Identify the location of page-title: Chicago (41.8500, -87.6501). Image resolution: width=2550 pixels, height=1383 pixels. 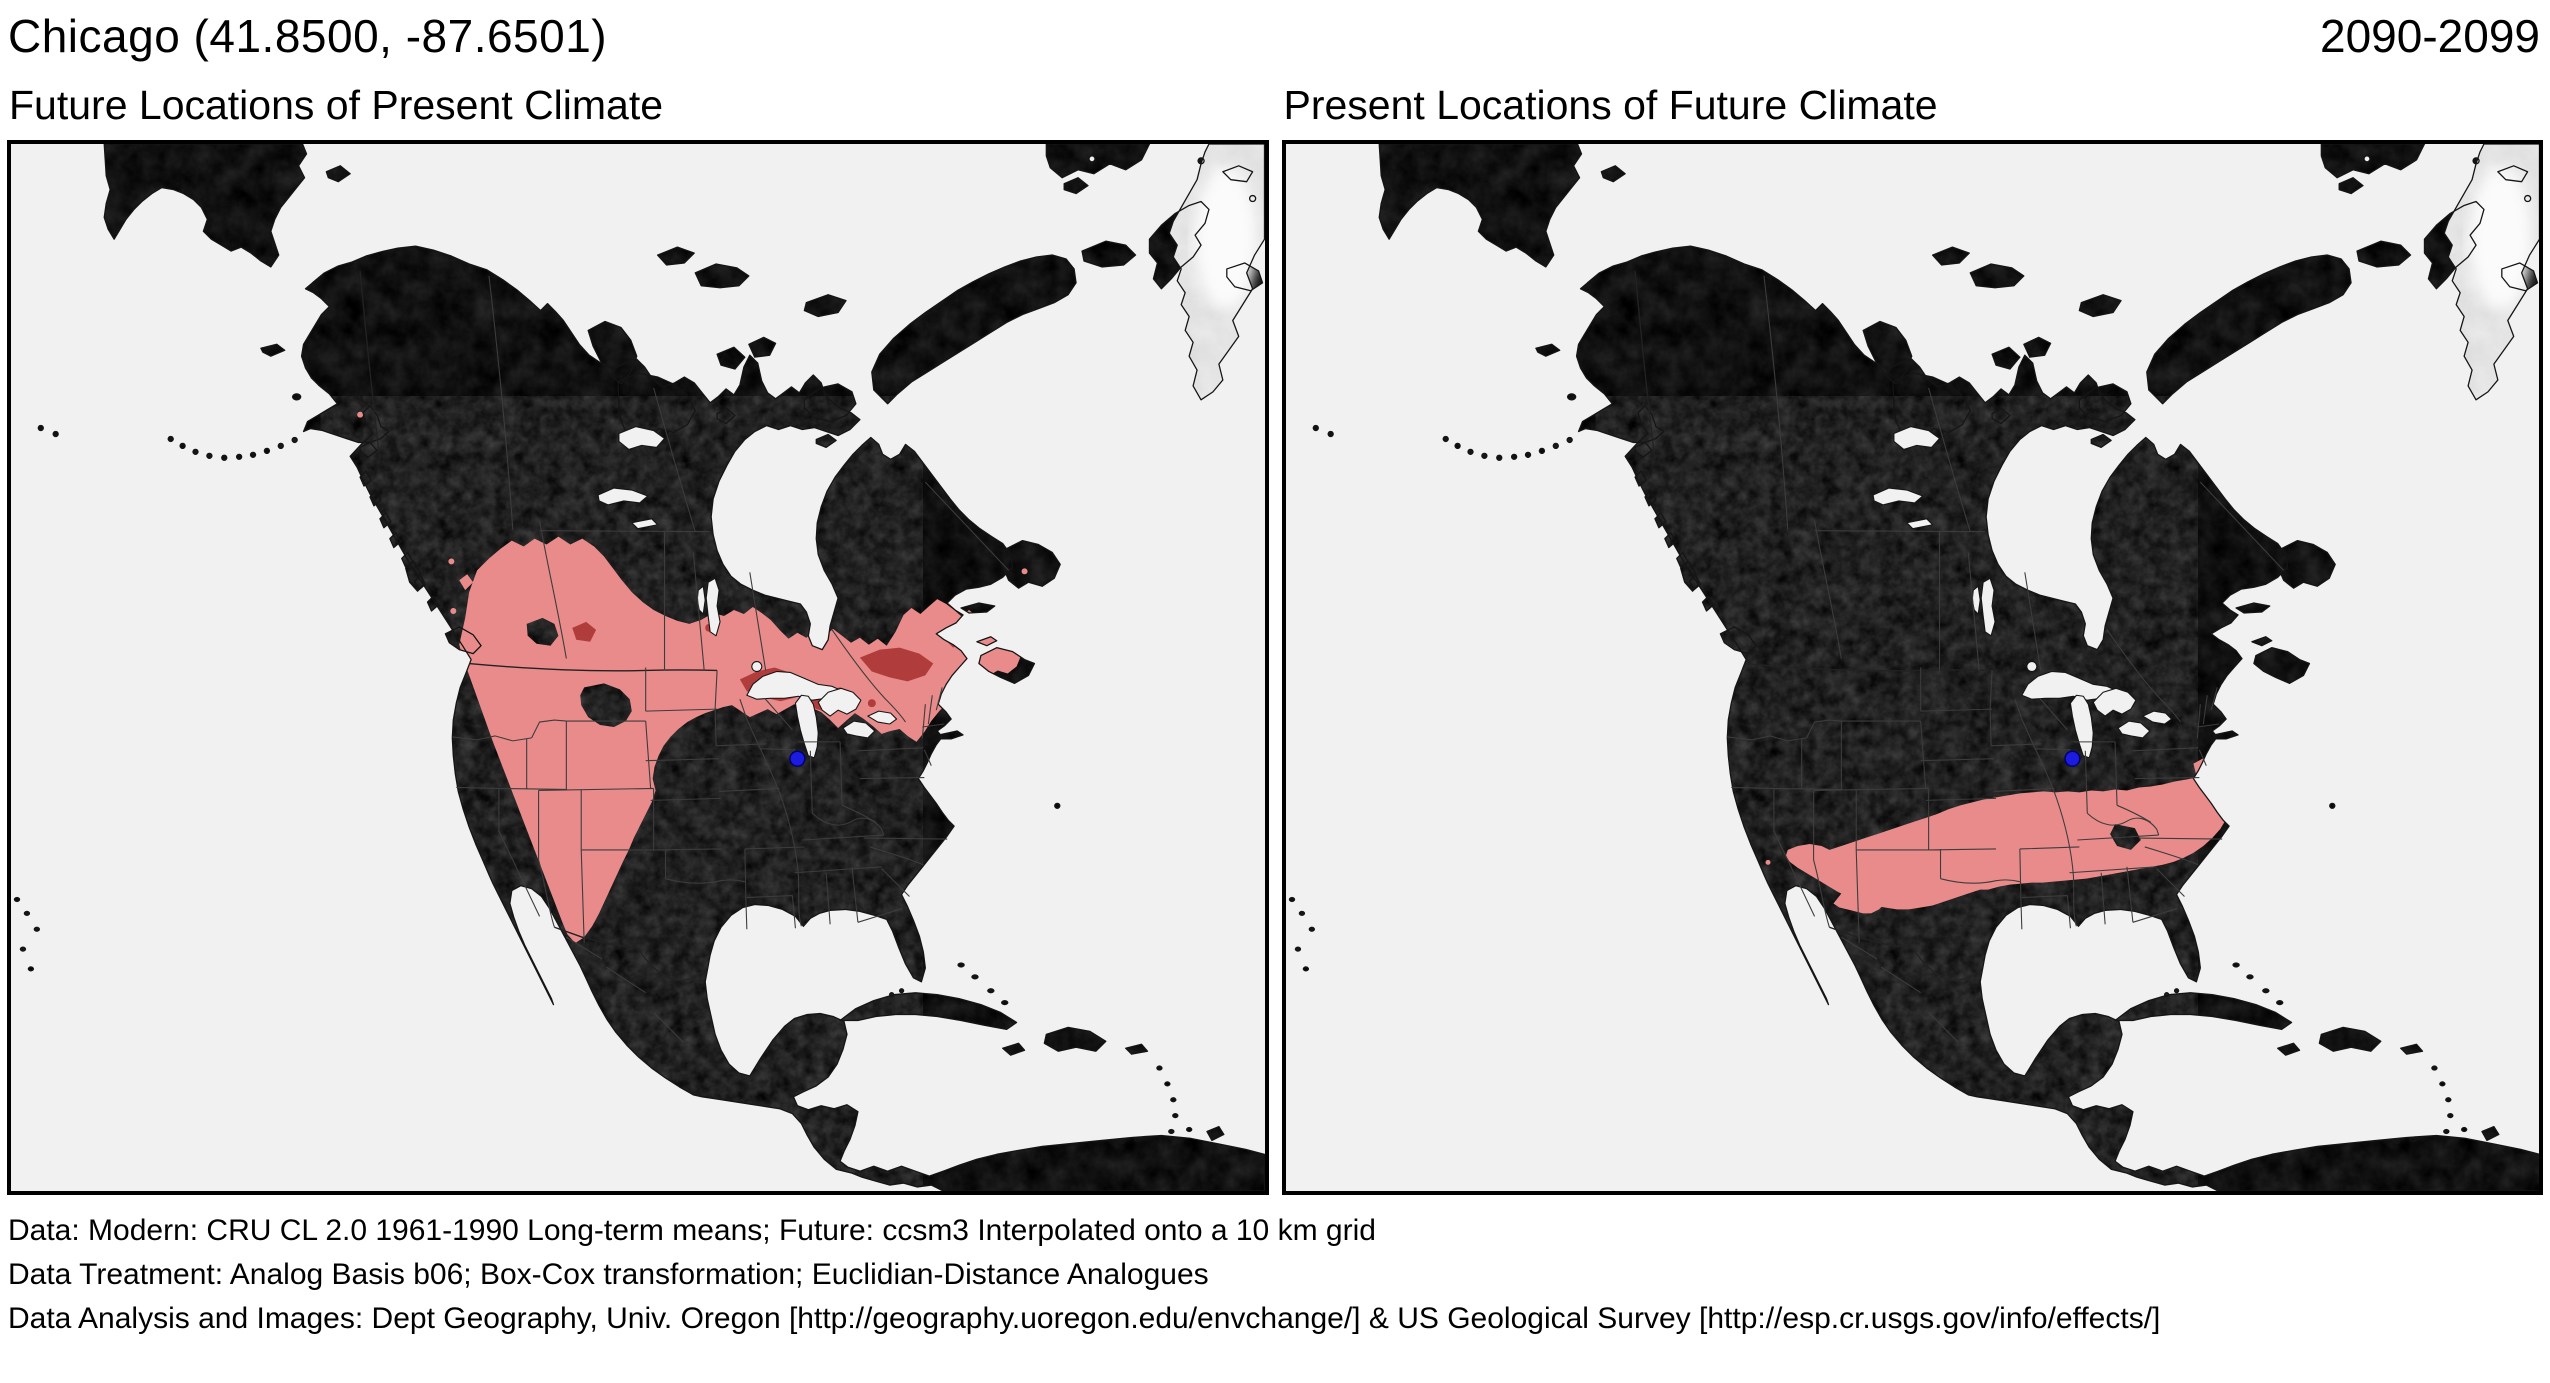
(308, 36).